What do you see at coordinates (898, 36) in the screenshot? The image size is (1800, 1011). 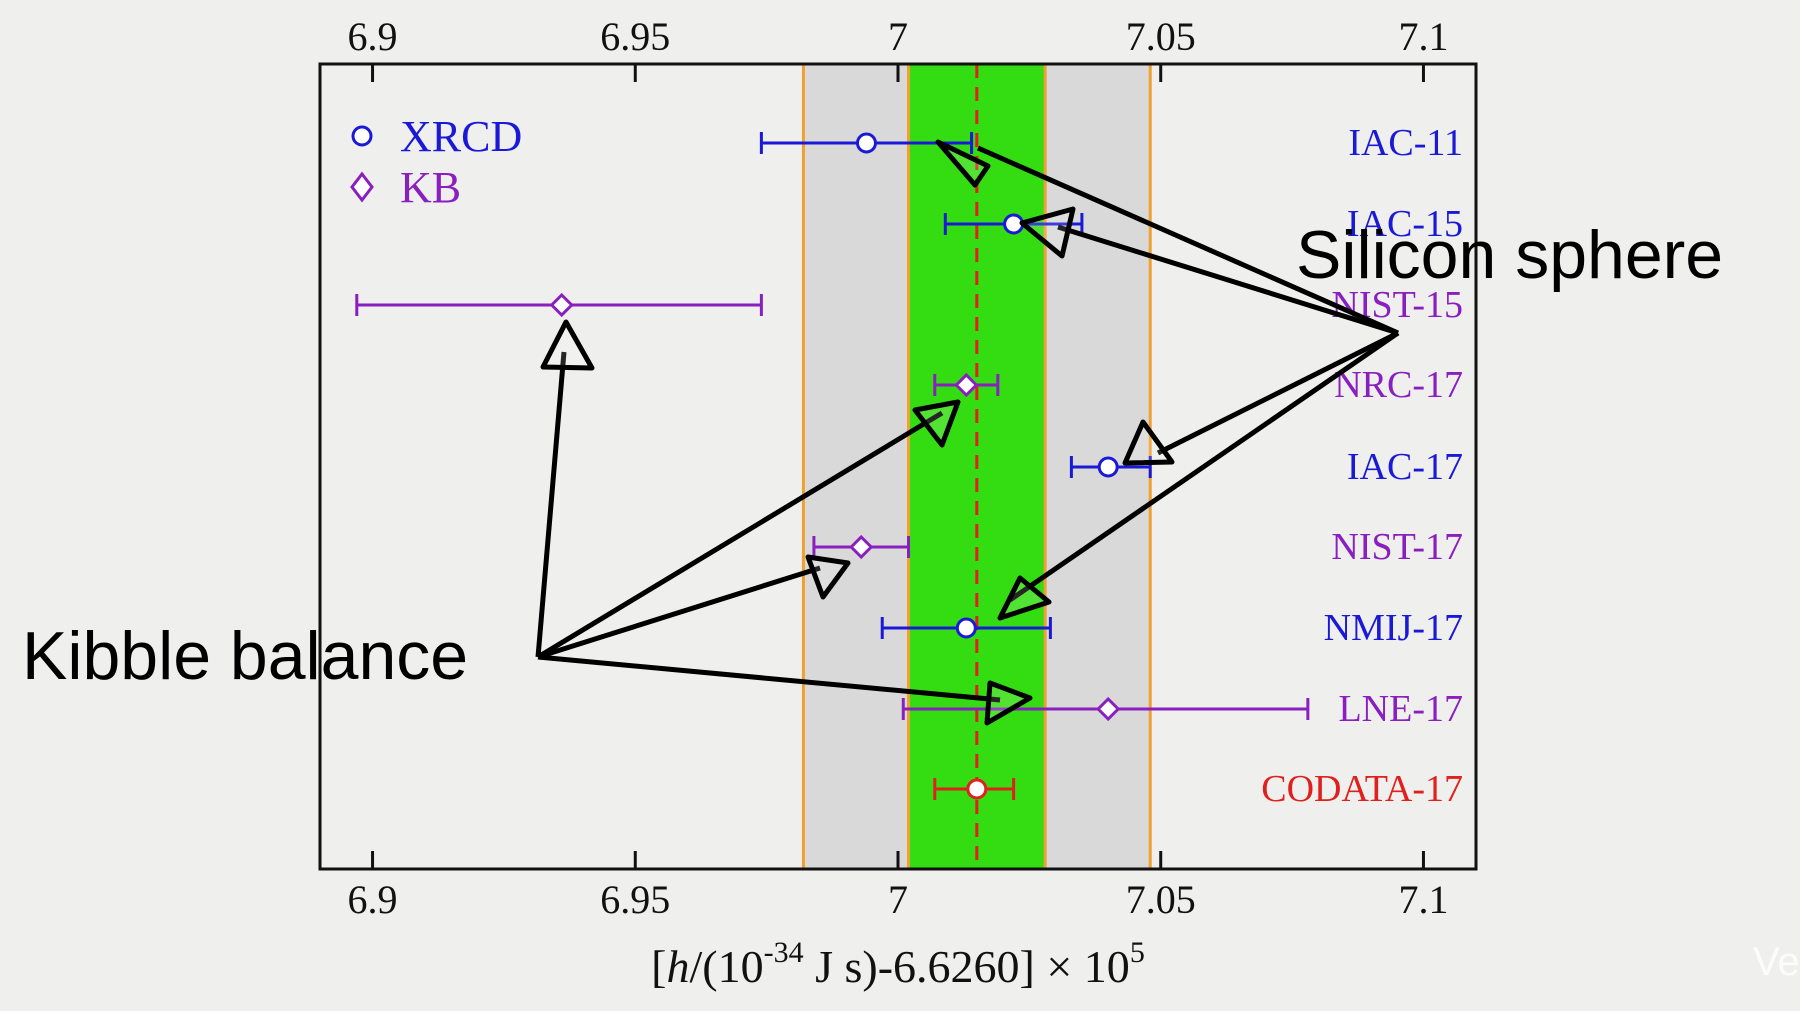 I see `x-tick-label-top-2: 7` at bounding box center [898, 36].